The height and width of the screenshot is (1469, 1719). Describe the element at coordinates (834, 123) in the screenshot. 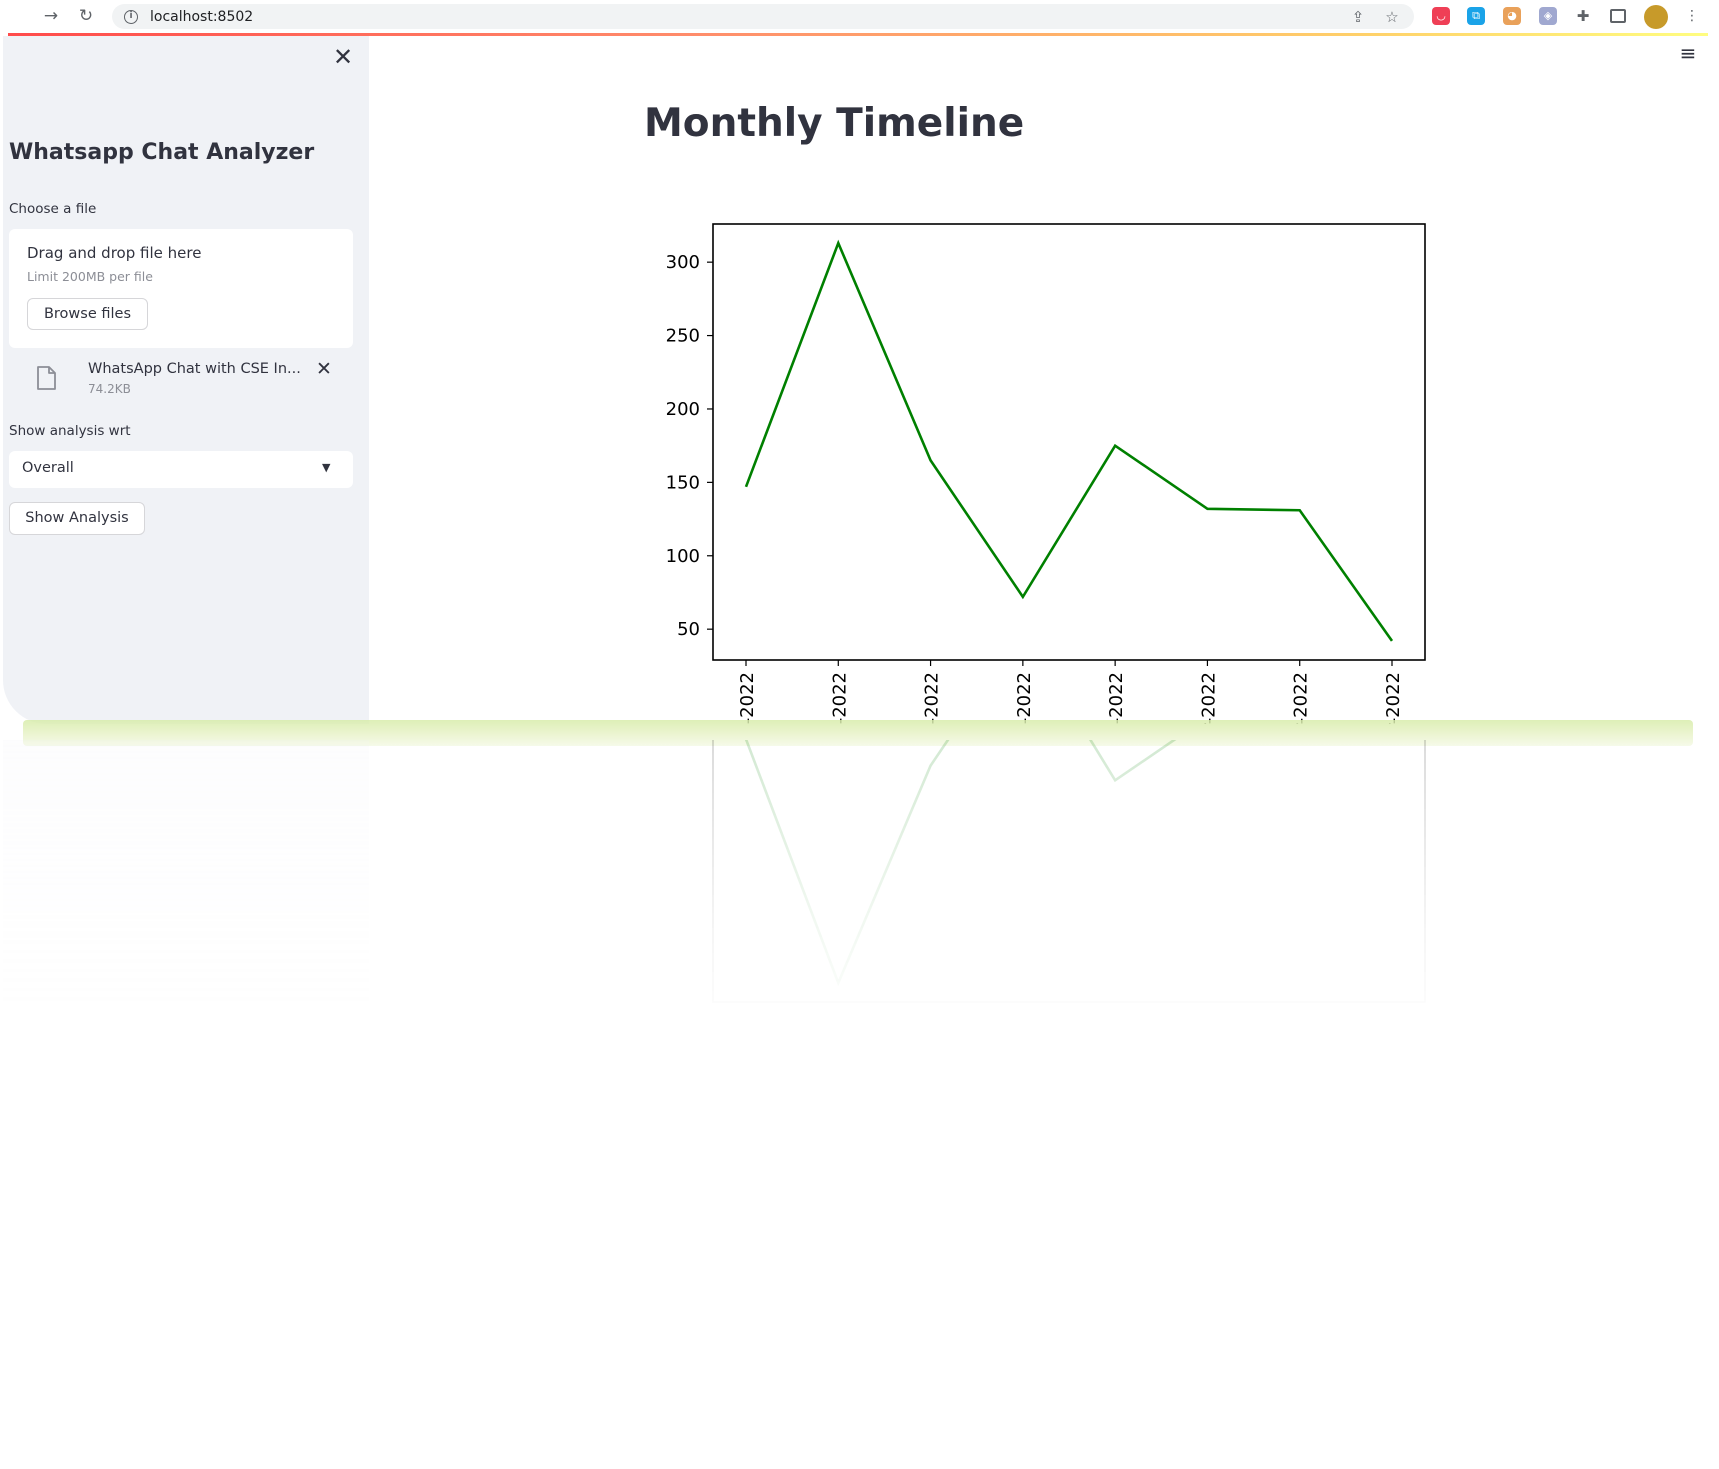

I see `page-title: Monthly Timeline` at that location.